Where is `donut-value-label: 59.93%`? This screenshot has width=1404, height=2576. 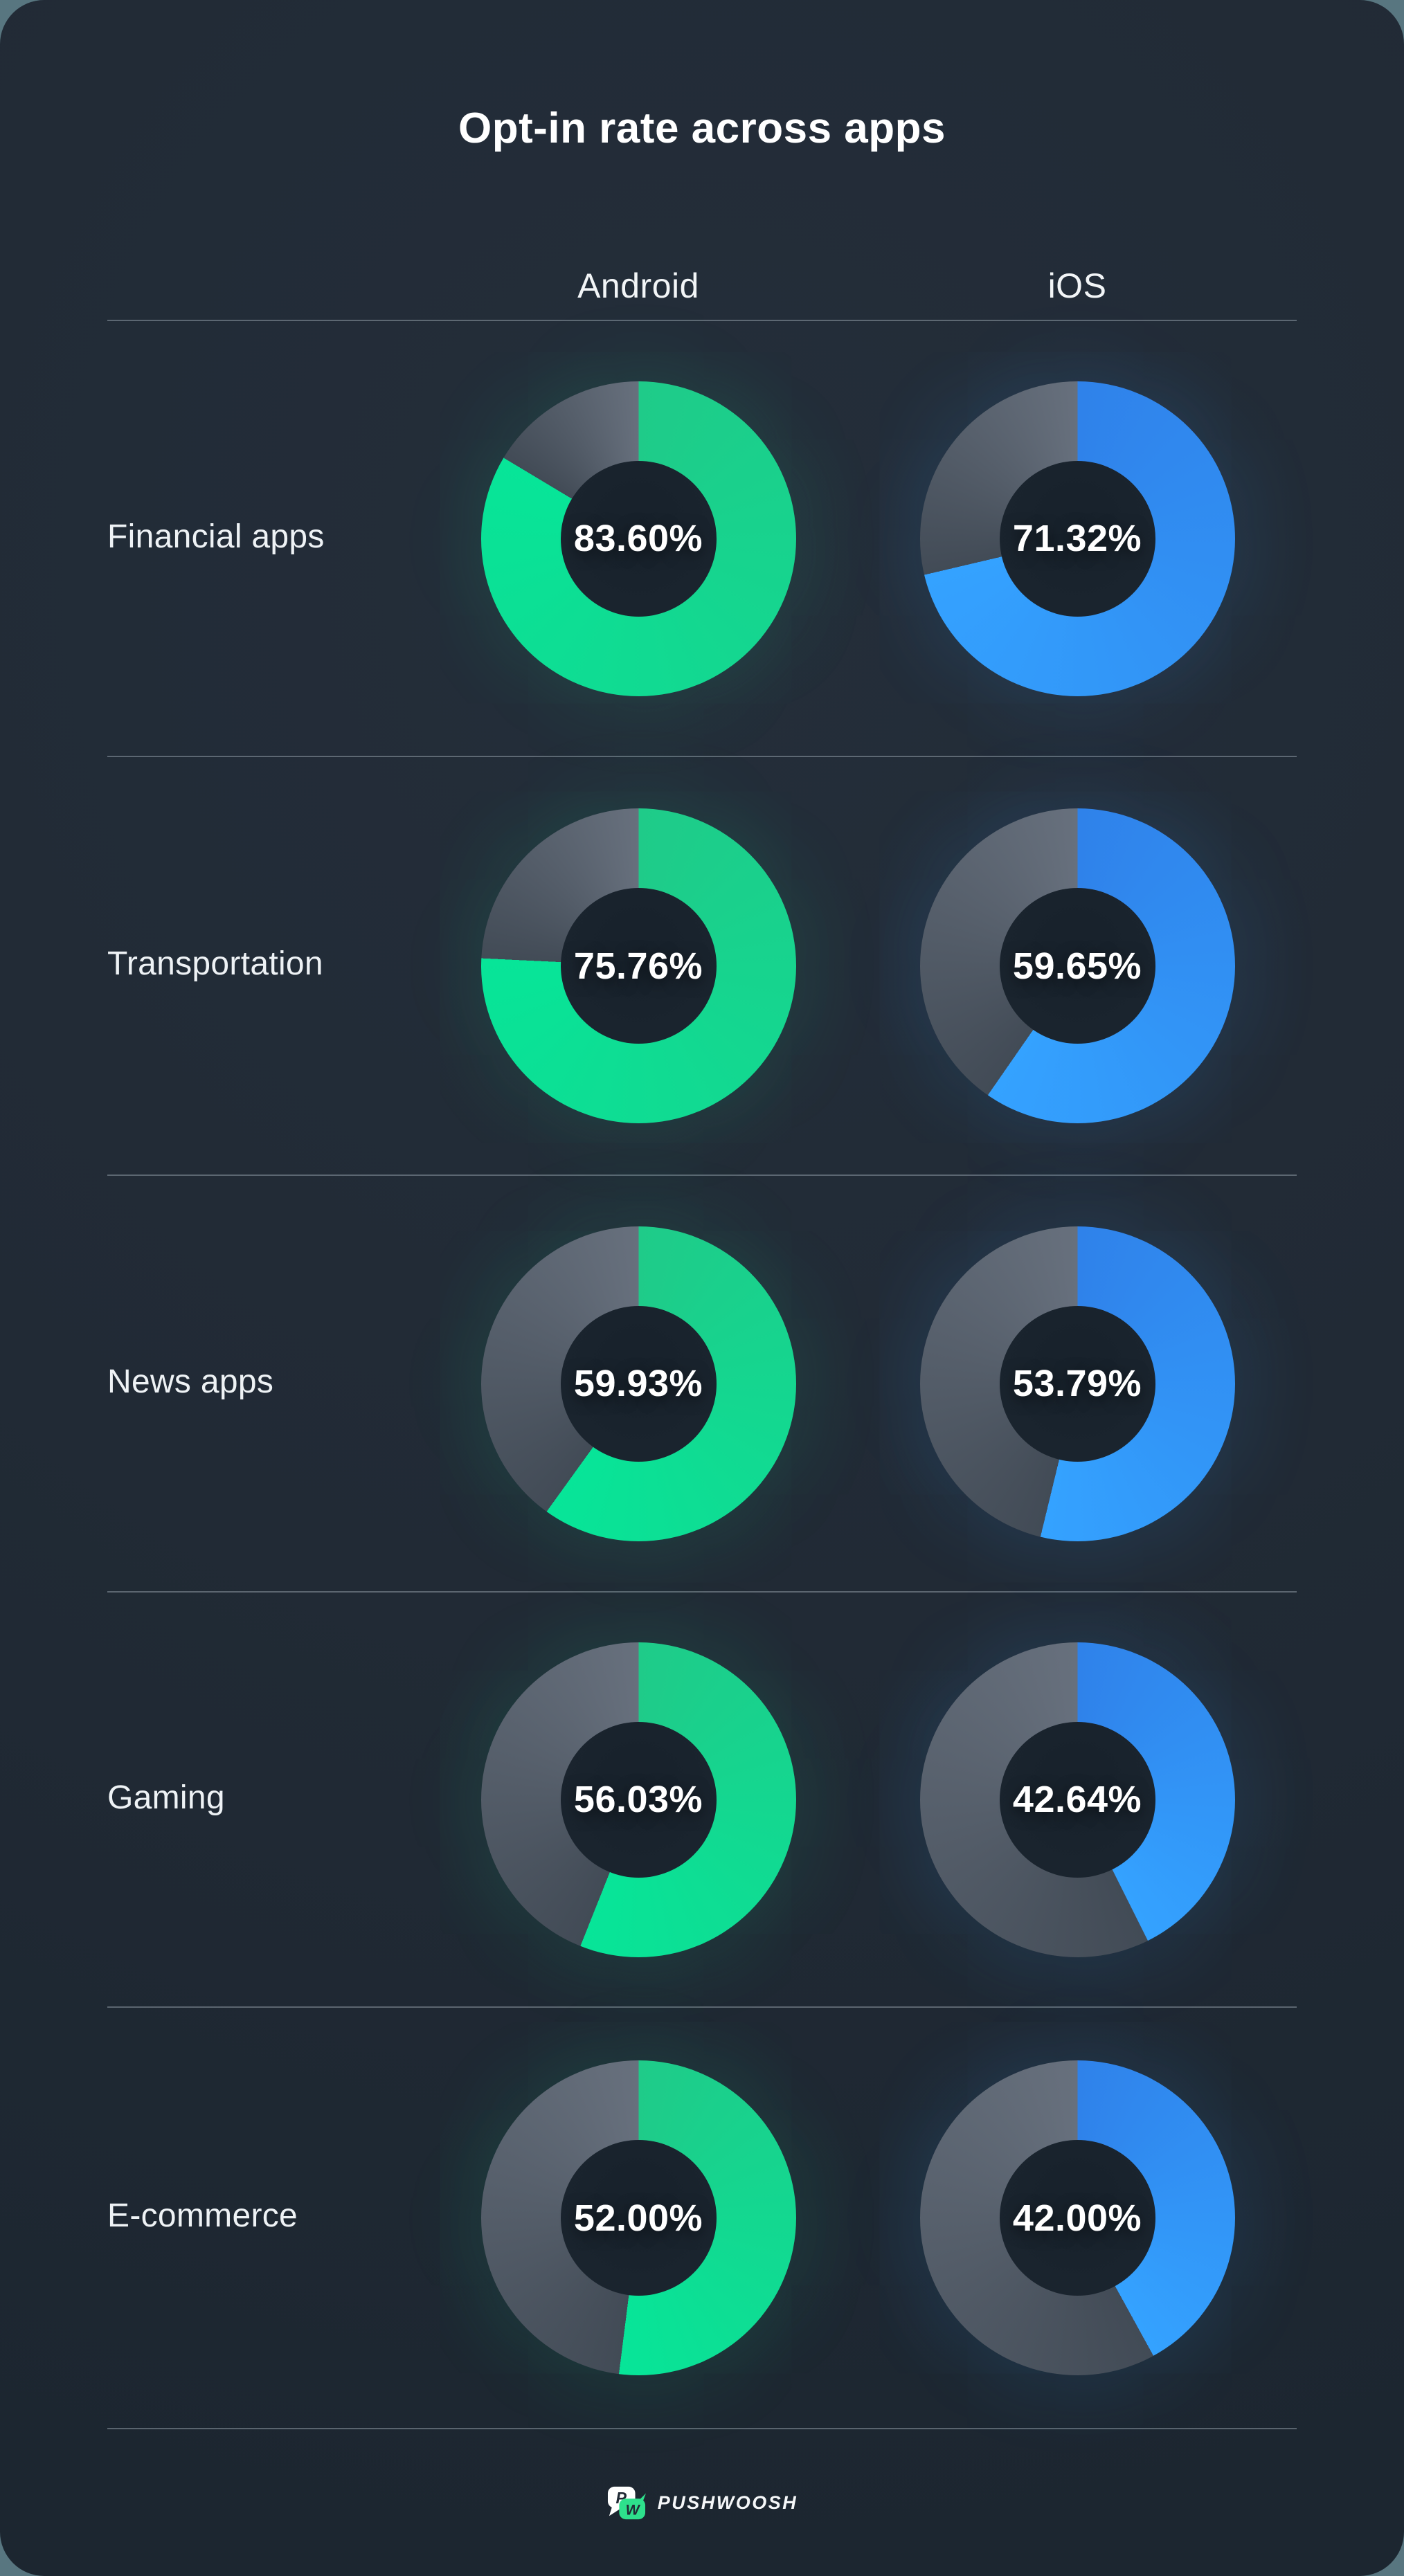
donut-value-label: 59.93% is located at coordinates (638, 1383).